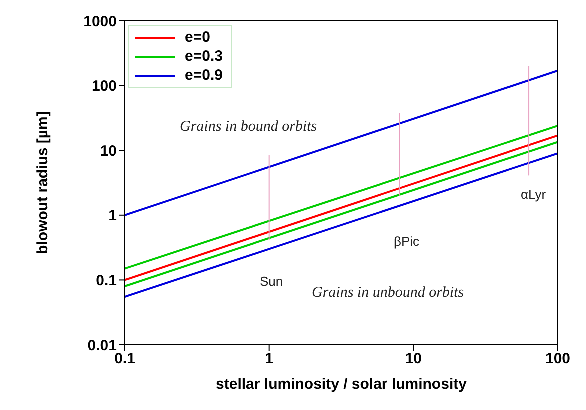 This screenshot has height=410, width=586. I want to click on x-tick-label: 1, so click(269, 359).